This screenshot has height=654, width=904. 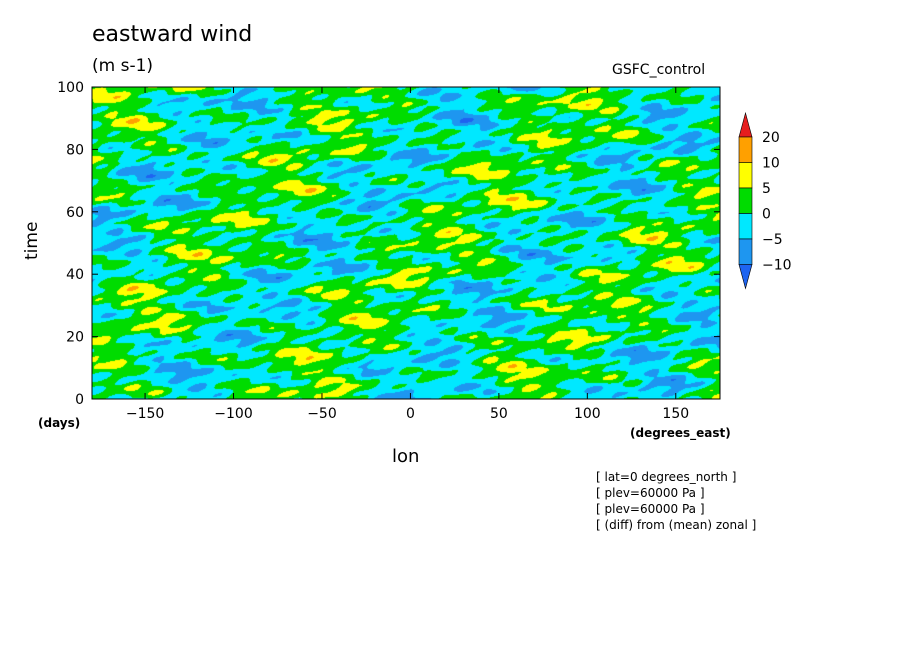 I want to click on y-tick-label: 0, so click(x=79, y=400).